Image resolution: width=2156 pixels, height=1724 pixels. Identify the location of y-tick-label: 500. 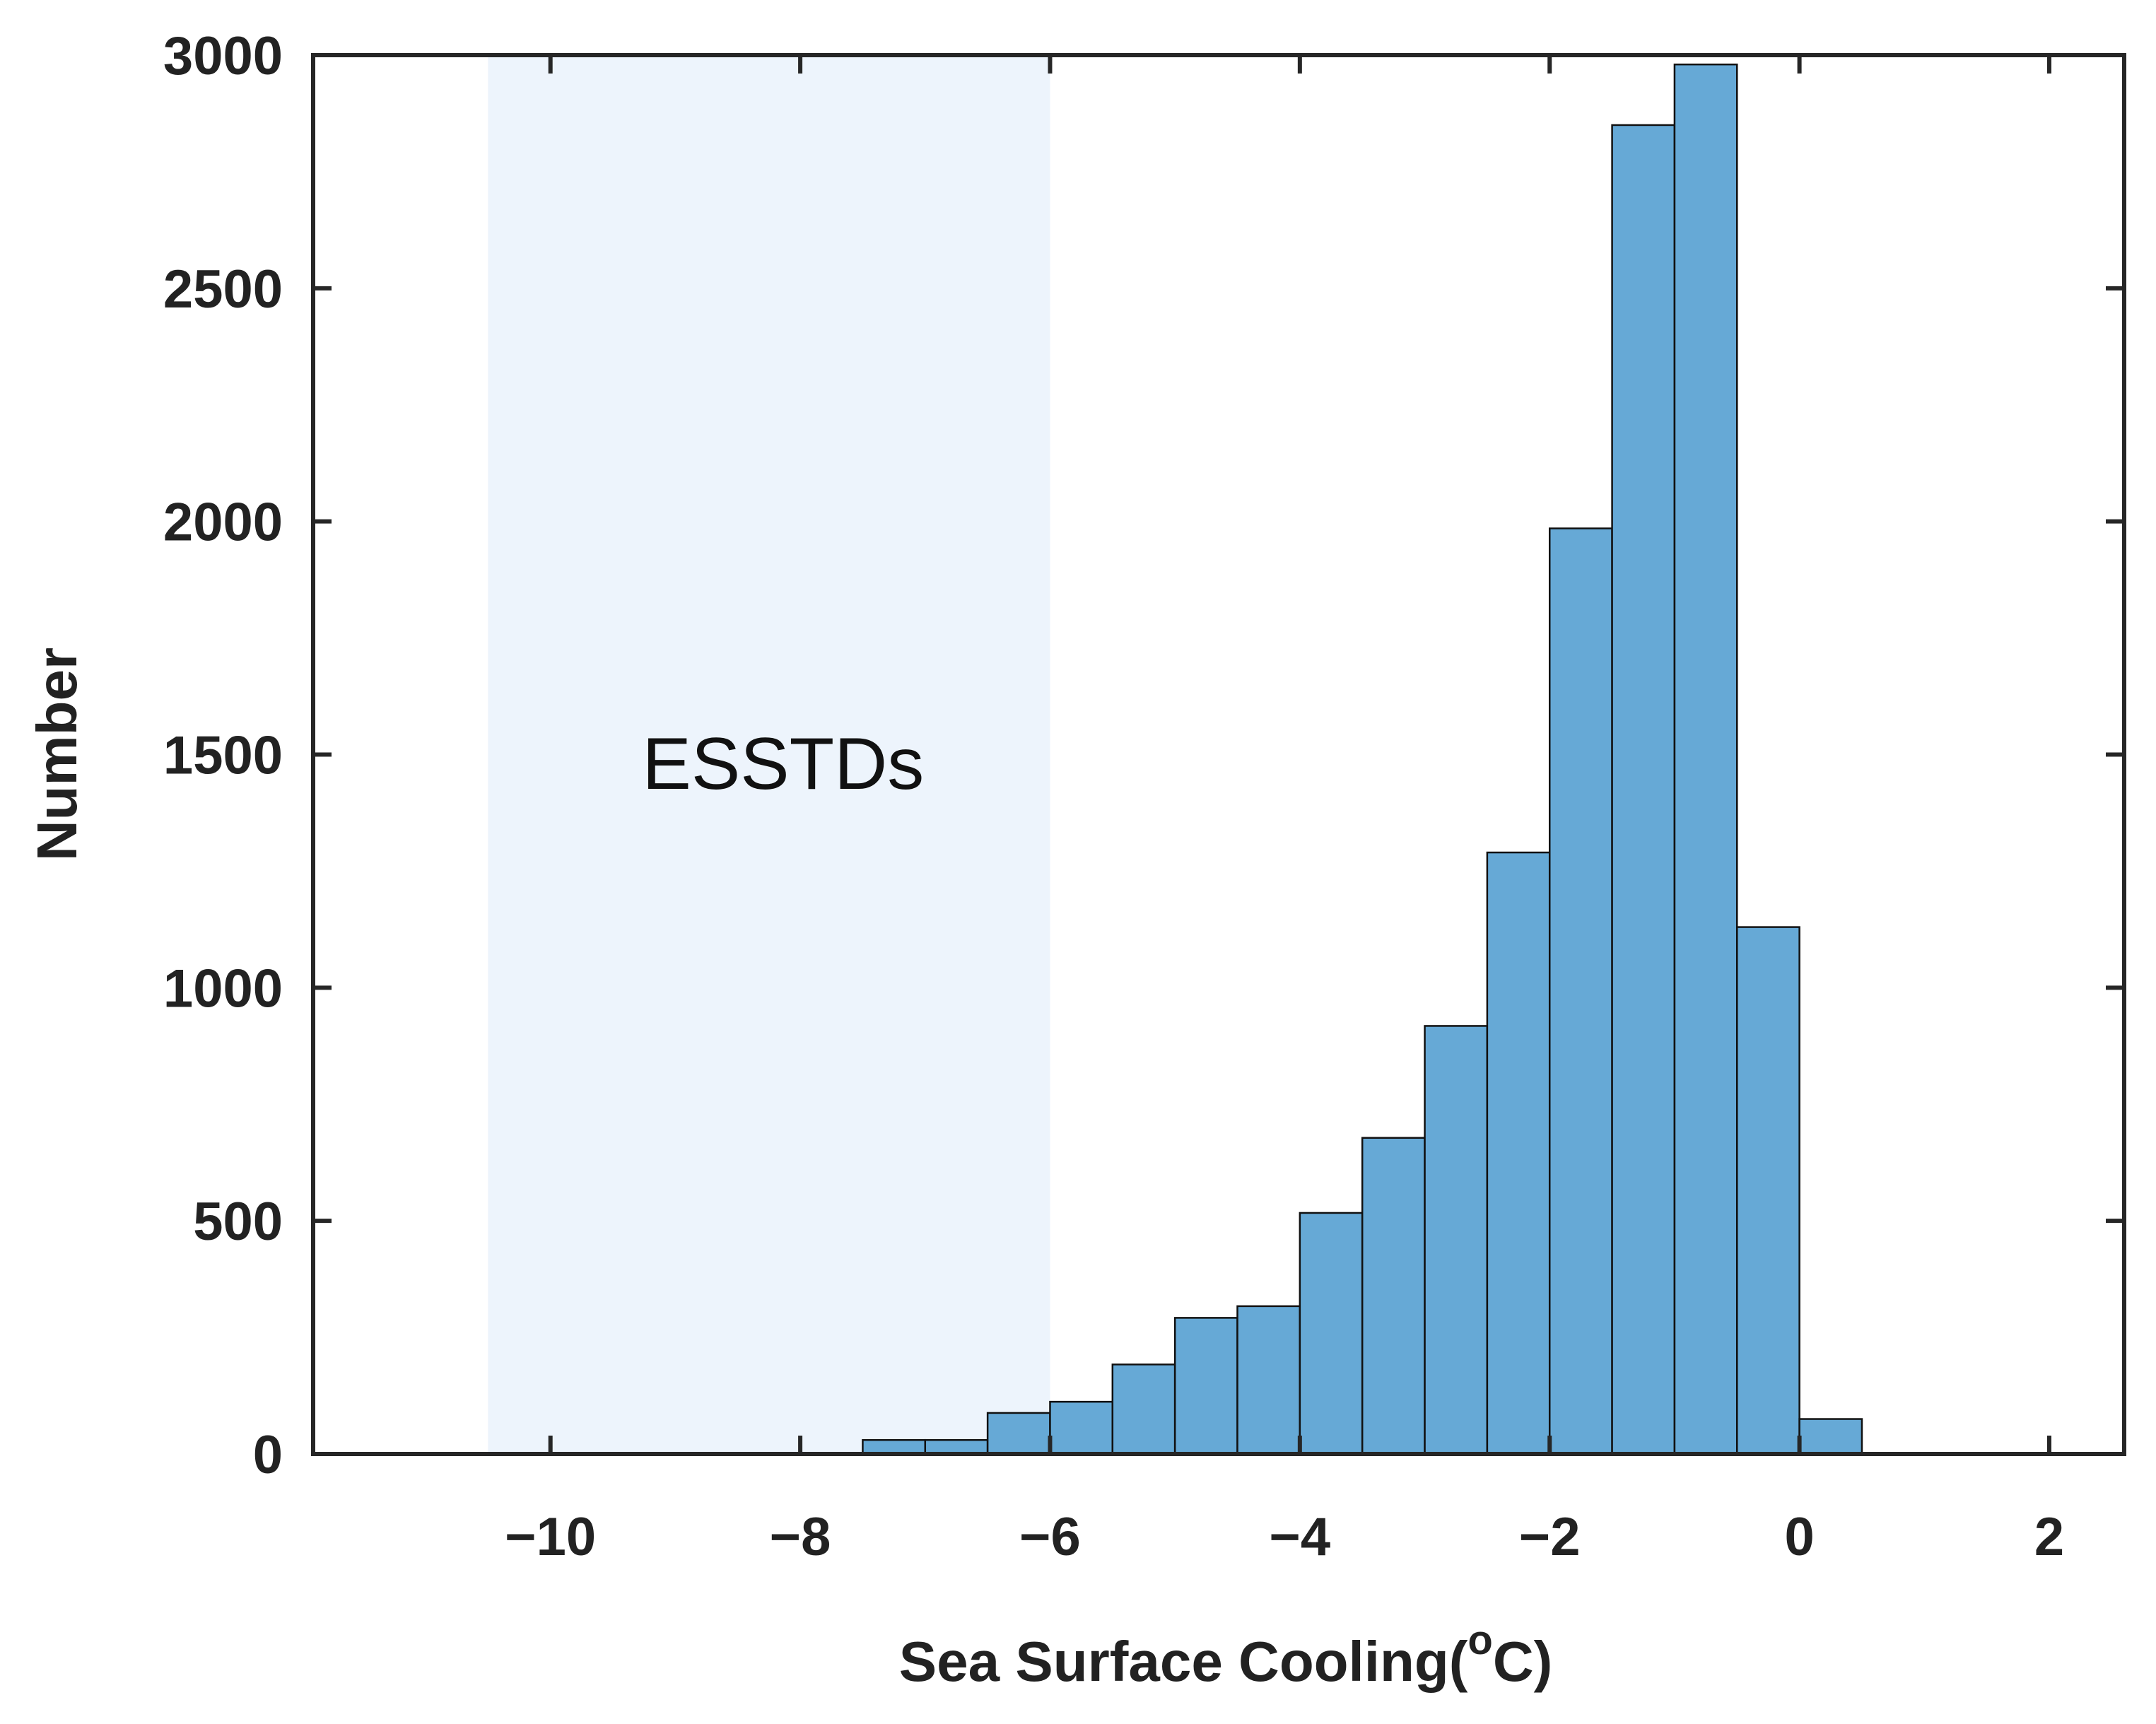
(238, 1222).